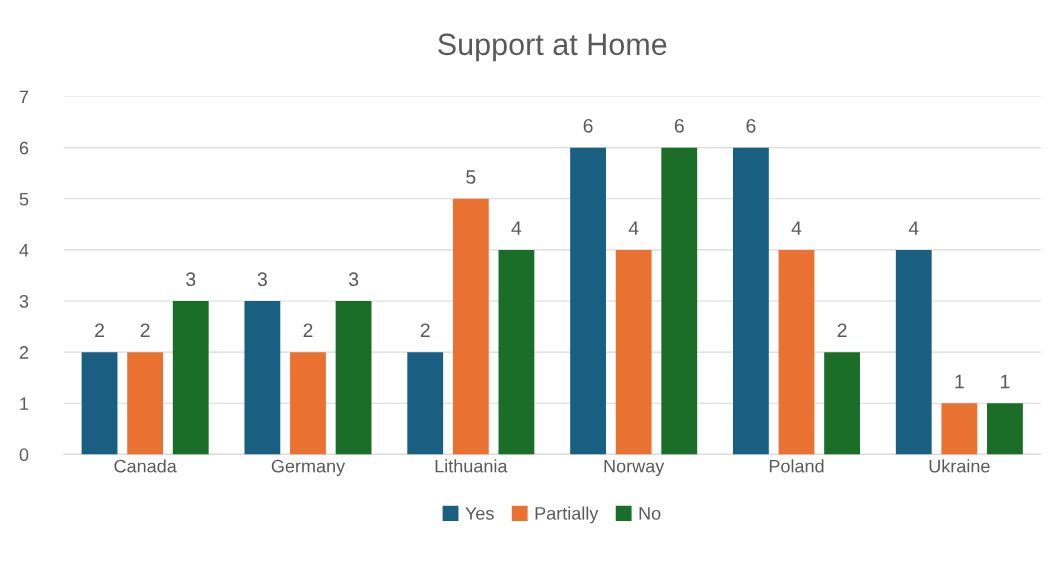 The width and height of the screenshot is (1062, 568). I want to click on data-label: 5, so click(471, 177).